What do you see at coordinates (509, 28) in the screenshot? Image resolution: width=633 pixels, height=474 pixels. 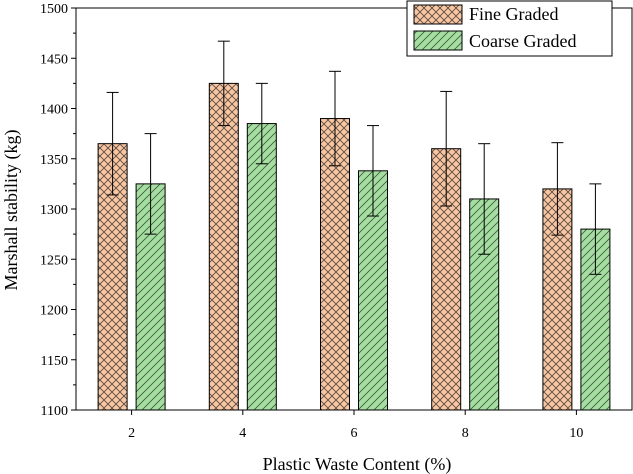 I see `legend: Fine Graded Coarse Graded` at bounding box center [509, 28].